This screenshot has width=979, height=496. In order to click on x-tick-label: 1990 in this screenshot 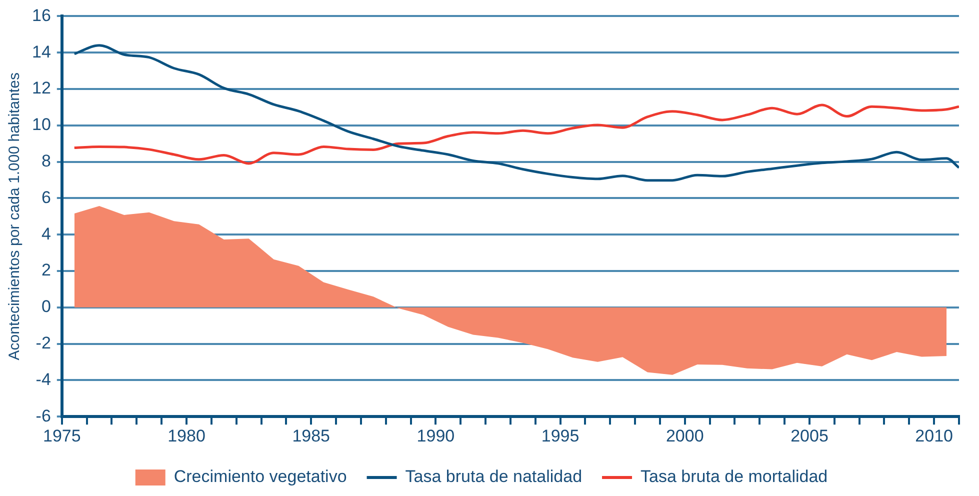, I will do `click(435, 436)`.